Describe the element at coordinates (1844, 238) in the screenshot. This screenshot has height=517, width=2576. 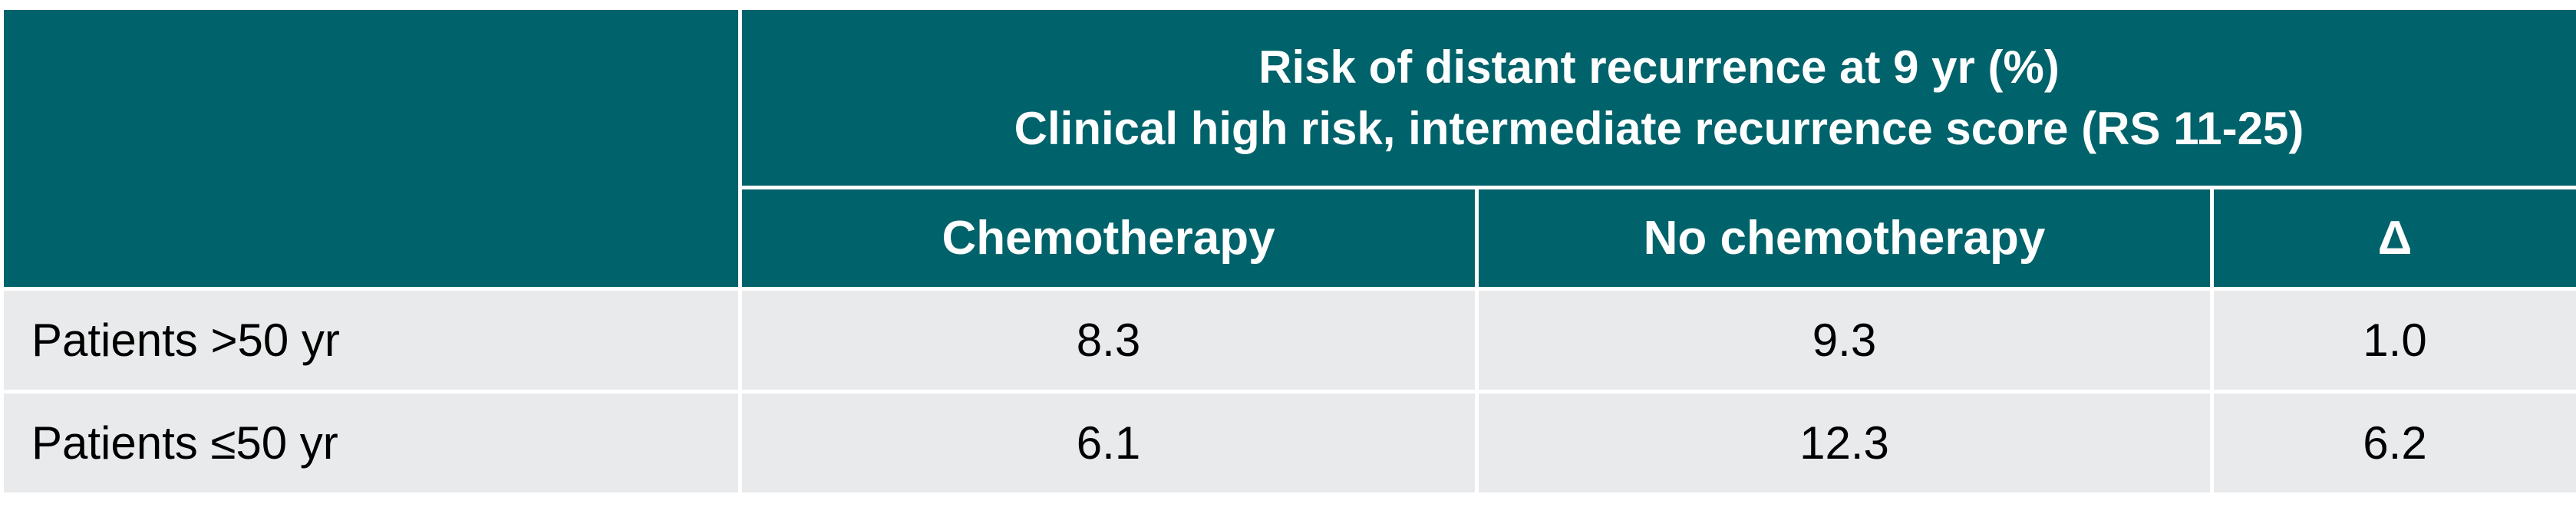
I see `column-header-no-chemotherapy: No chemotherapy` at that location.